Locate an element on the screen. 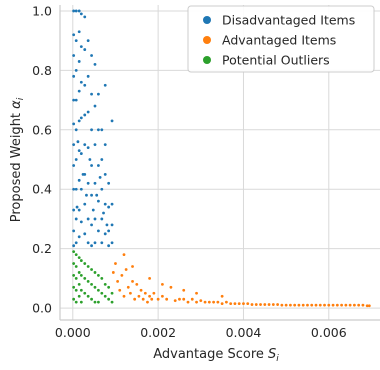 Image resolution: width=380 pixels, height=370 pixels. x-axis-ticks: 0.000 0.002 0.004 0.006 is located at coordinates (201, 332).